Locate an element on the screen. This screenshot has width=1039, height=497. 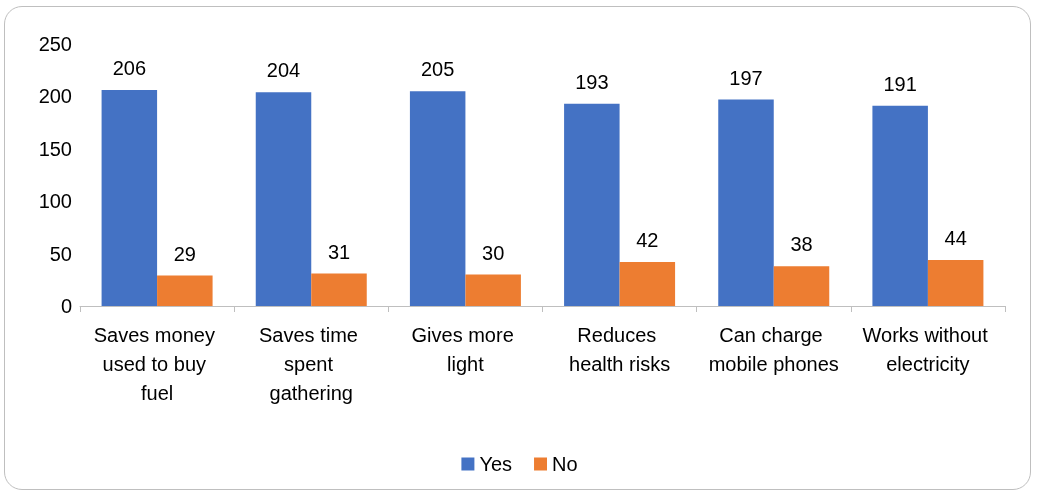
x-tick-label: Gives more light is located at coordinates (465, 349).